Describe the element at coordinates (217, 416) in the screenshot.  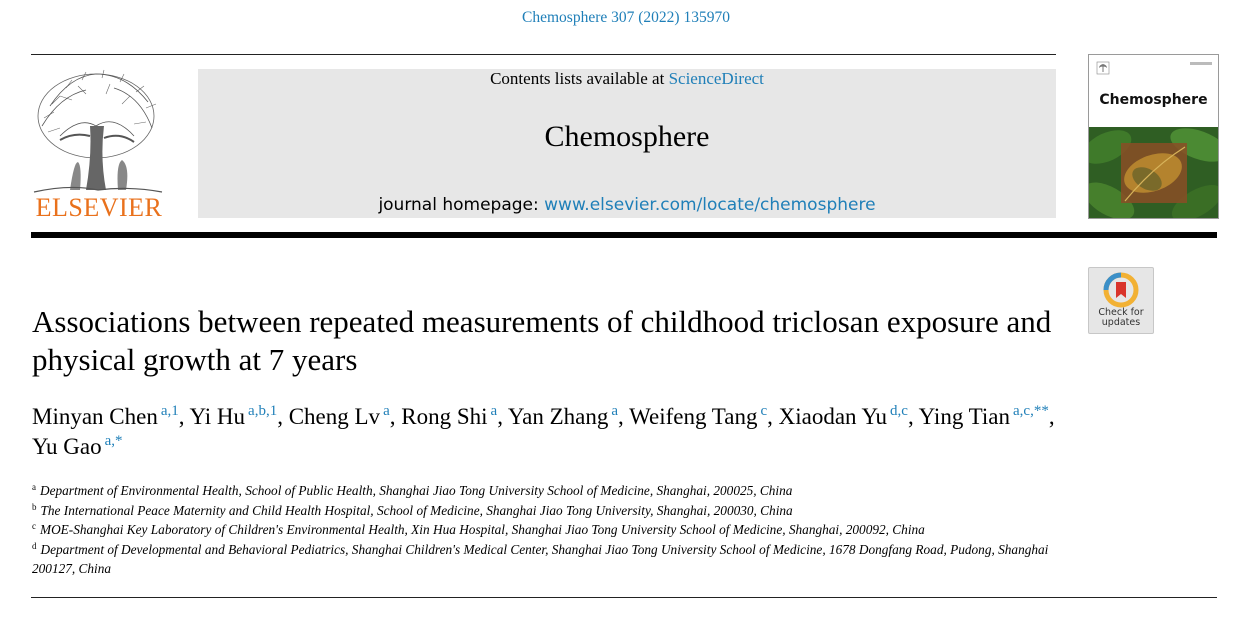
I see `author-name: Yi Hu` at that location.